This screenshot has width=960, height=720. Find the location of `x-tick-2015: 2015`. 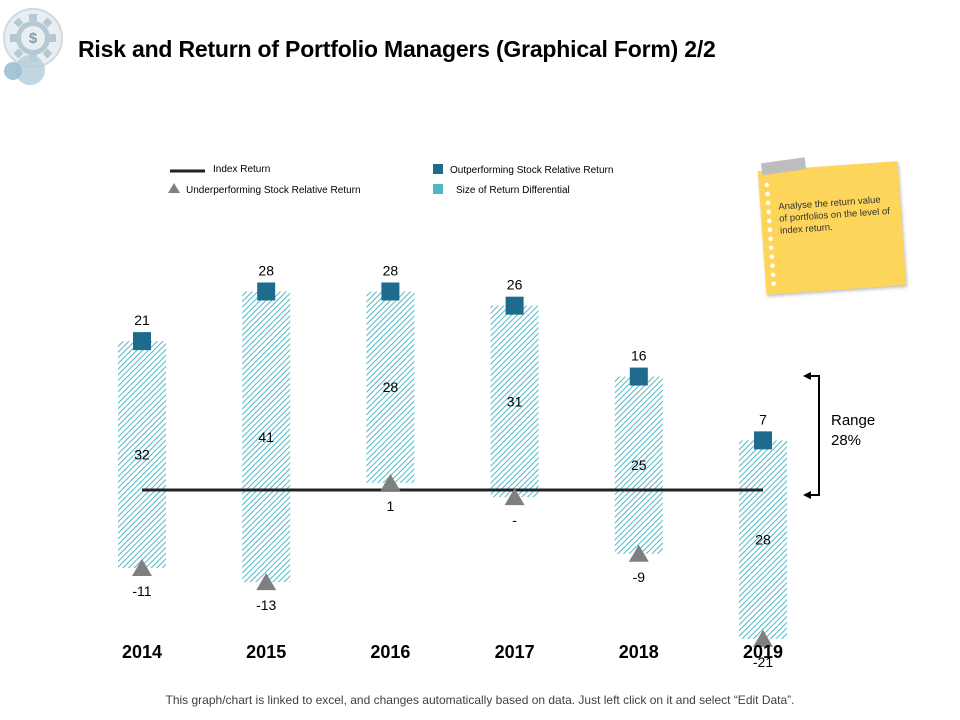

x-tick-2015: 2015 is located at coordinates (266, 652).